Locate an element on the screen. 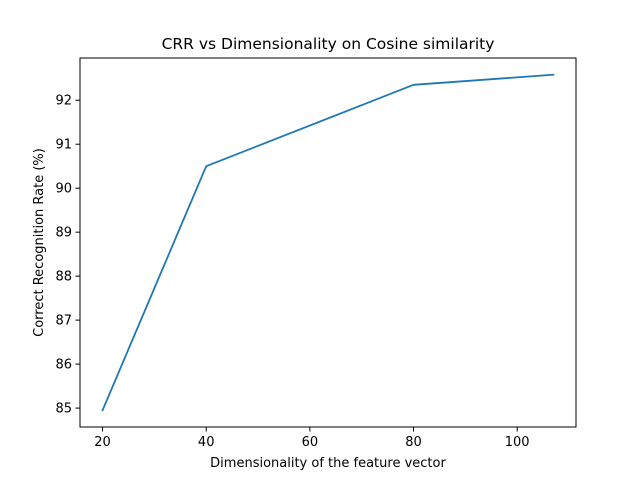 The image size is (640, 480). x-axis-label: Dimensionality of the feature vector is located at coordinates (328, 463).